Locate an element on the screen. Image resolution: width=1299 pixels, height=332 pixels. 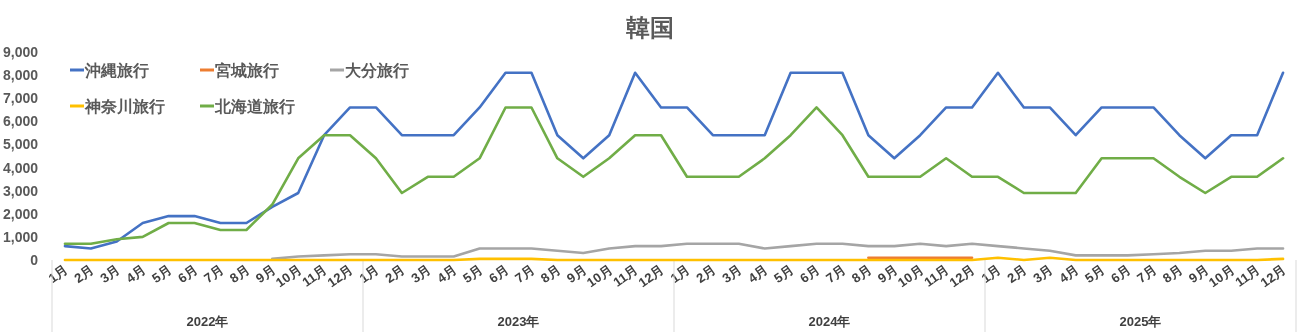
legend-label: 神奈川旅行 is located at coordinates (124, 106).